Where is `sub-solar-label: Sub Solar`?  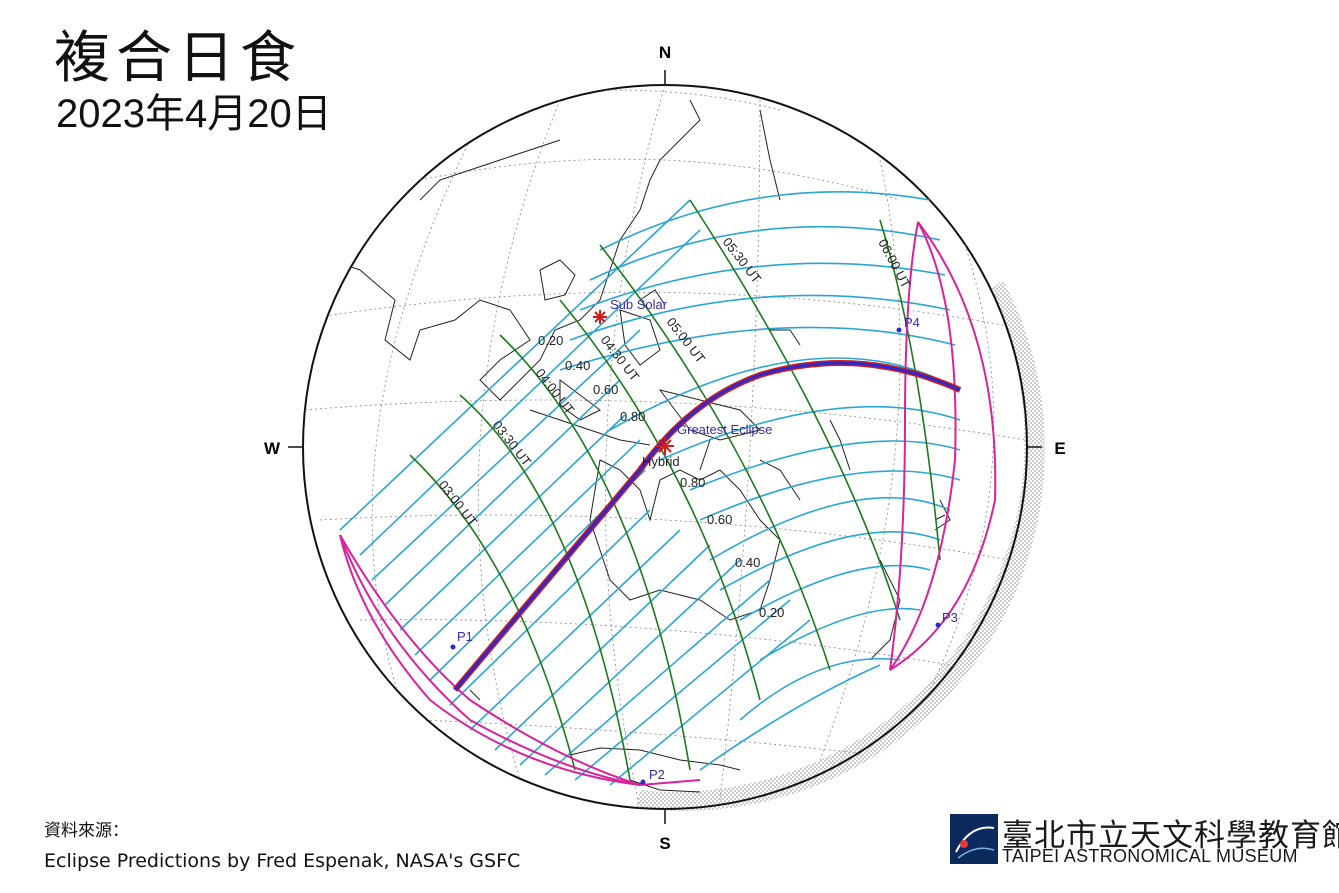
sub-solar-label: Sub Solar is located at coordinates (639, 304).